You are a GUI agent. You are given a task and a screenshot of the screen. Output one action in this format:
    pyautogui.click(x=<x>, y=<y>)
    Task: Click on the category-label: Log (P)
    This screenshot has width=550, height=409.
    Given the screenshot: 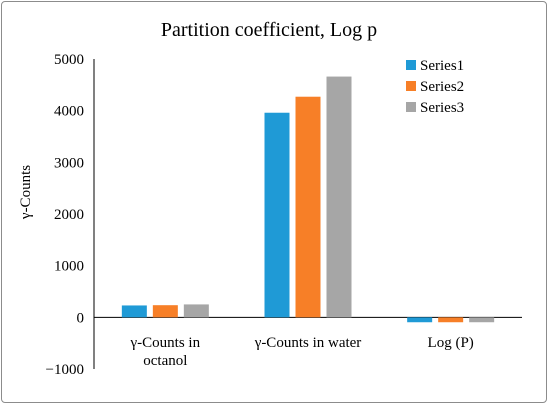 What is the action you would take?
    pyautogui.click(x=451, y=343)
    